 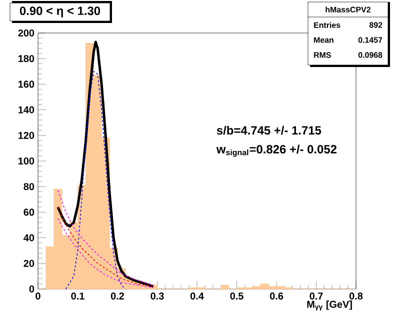 What do you see at coordinates (316, 296) in the screenshot?
I see `x-tick-label: 0.7` at bounding box center [316, 296].